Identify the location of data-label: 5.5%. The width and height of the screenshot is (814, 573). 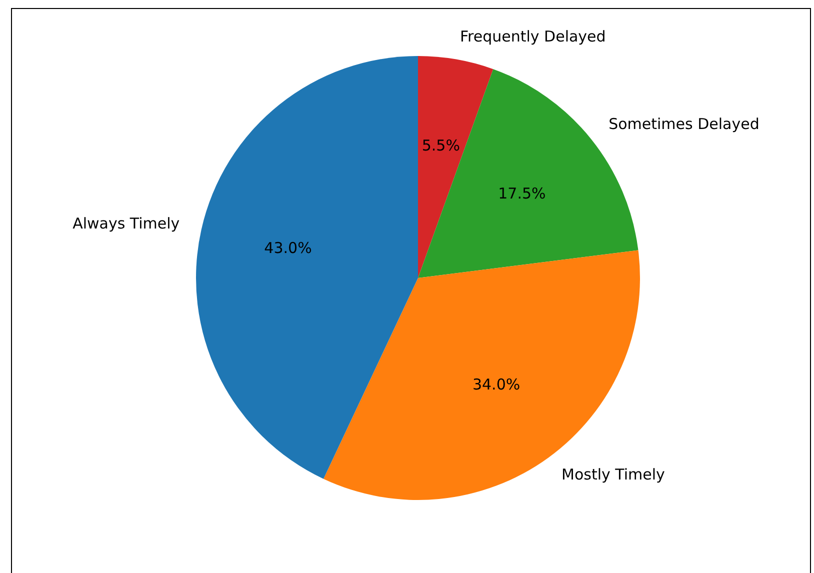
(441, 145).